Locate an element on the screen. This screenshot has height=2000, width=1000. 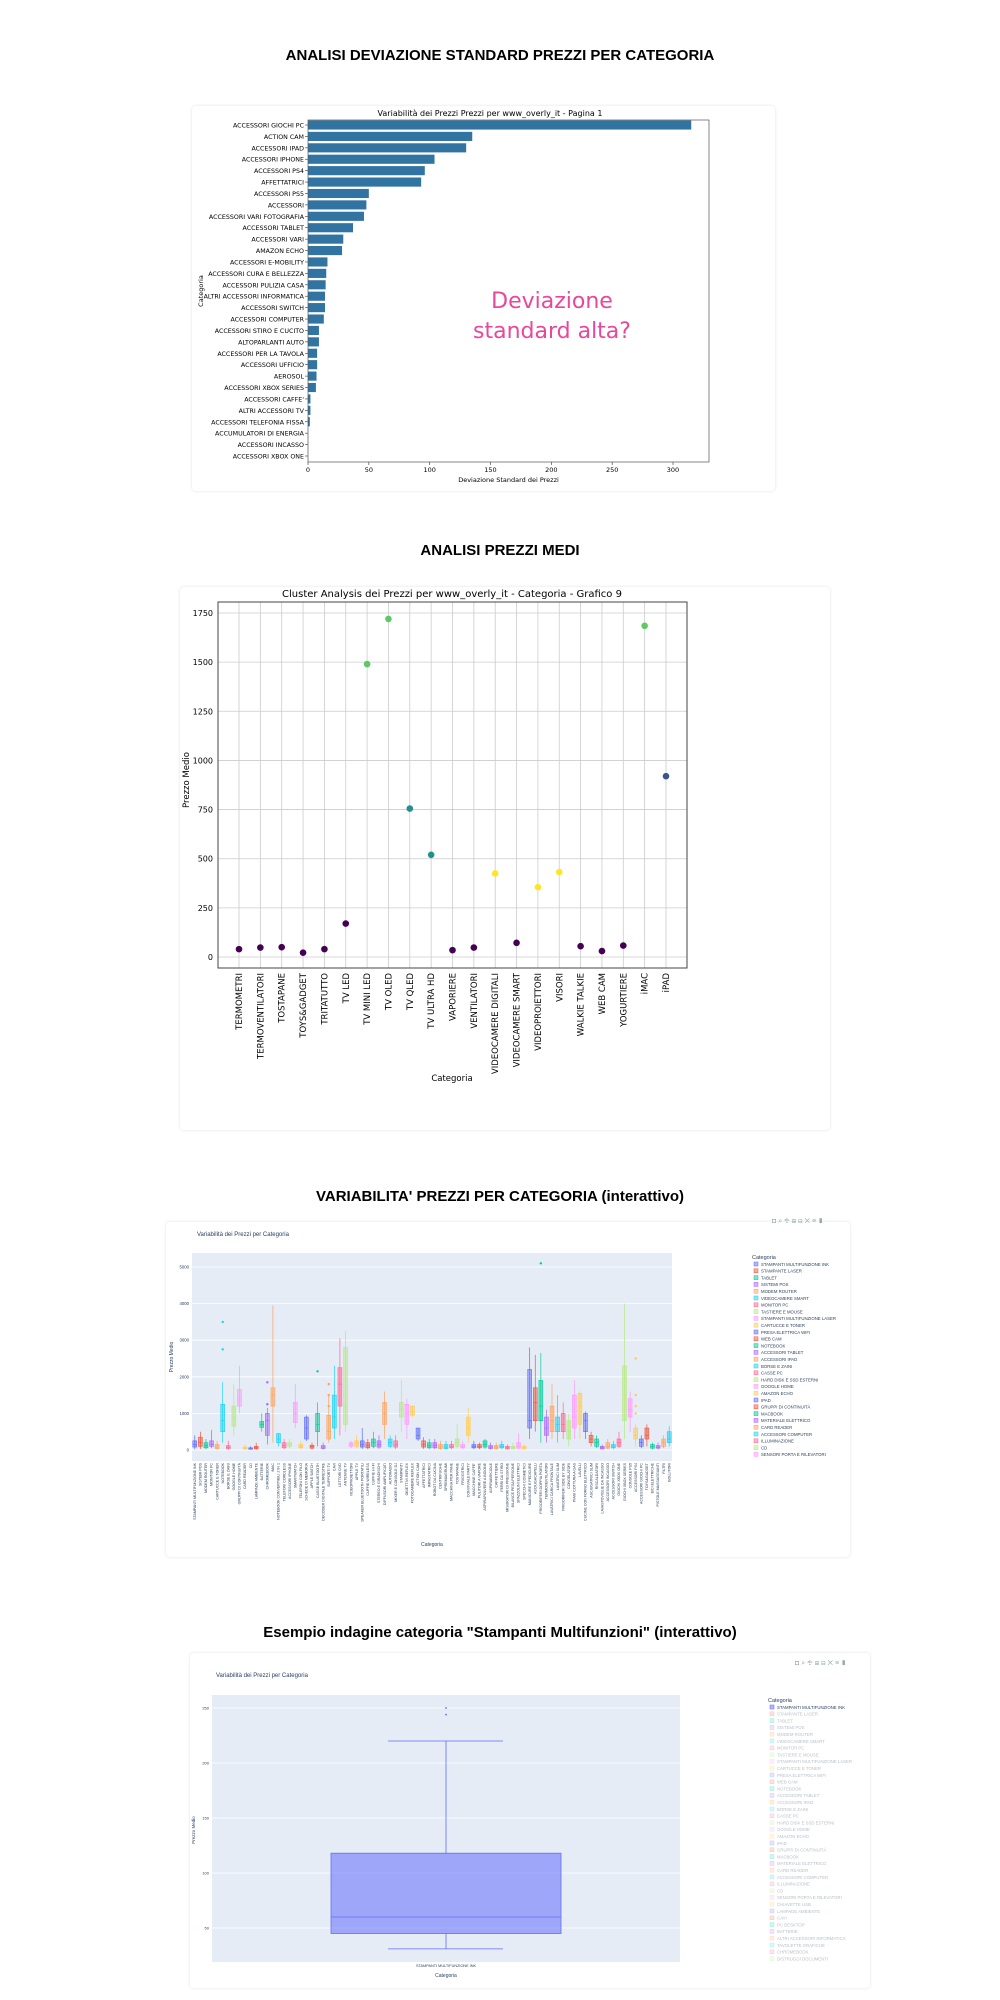
legend-item: SISTEMI POS is located at coordinates (787, 1727).